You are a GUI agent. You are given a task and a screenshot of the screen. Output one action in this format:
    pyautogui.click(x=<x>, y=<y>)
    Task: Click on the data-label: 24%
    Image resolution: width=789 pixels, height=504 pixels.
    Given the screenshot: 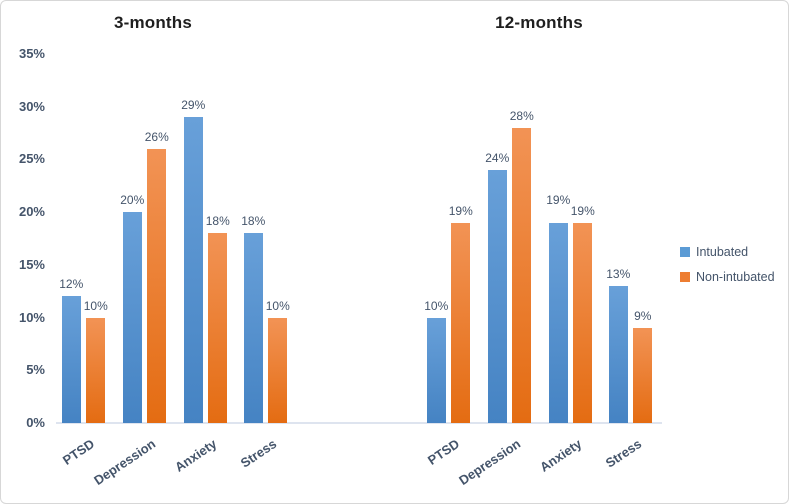 What is the action you would take?
    pyautogui.click(x=497, y=157)
    